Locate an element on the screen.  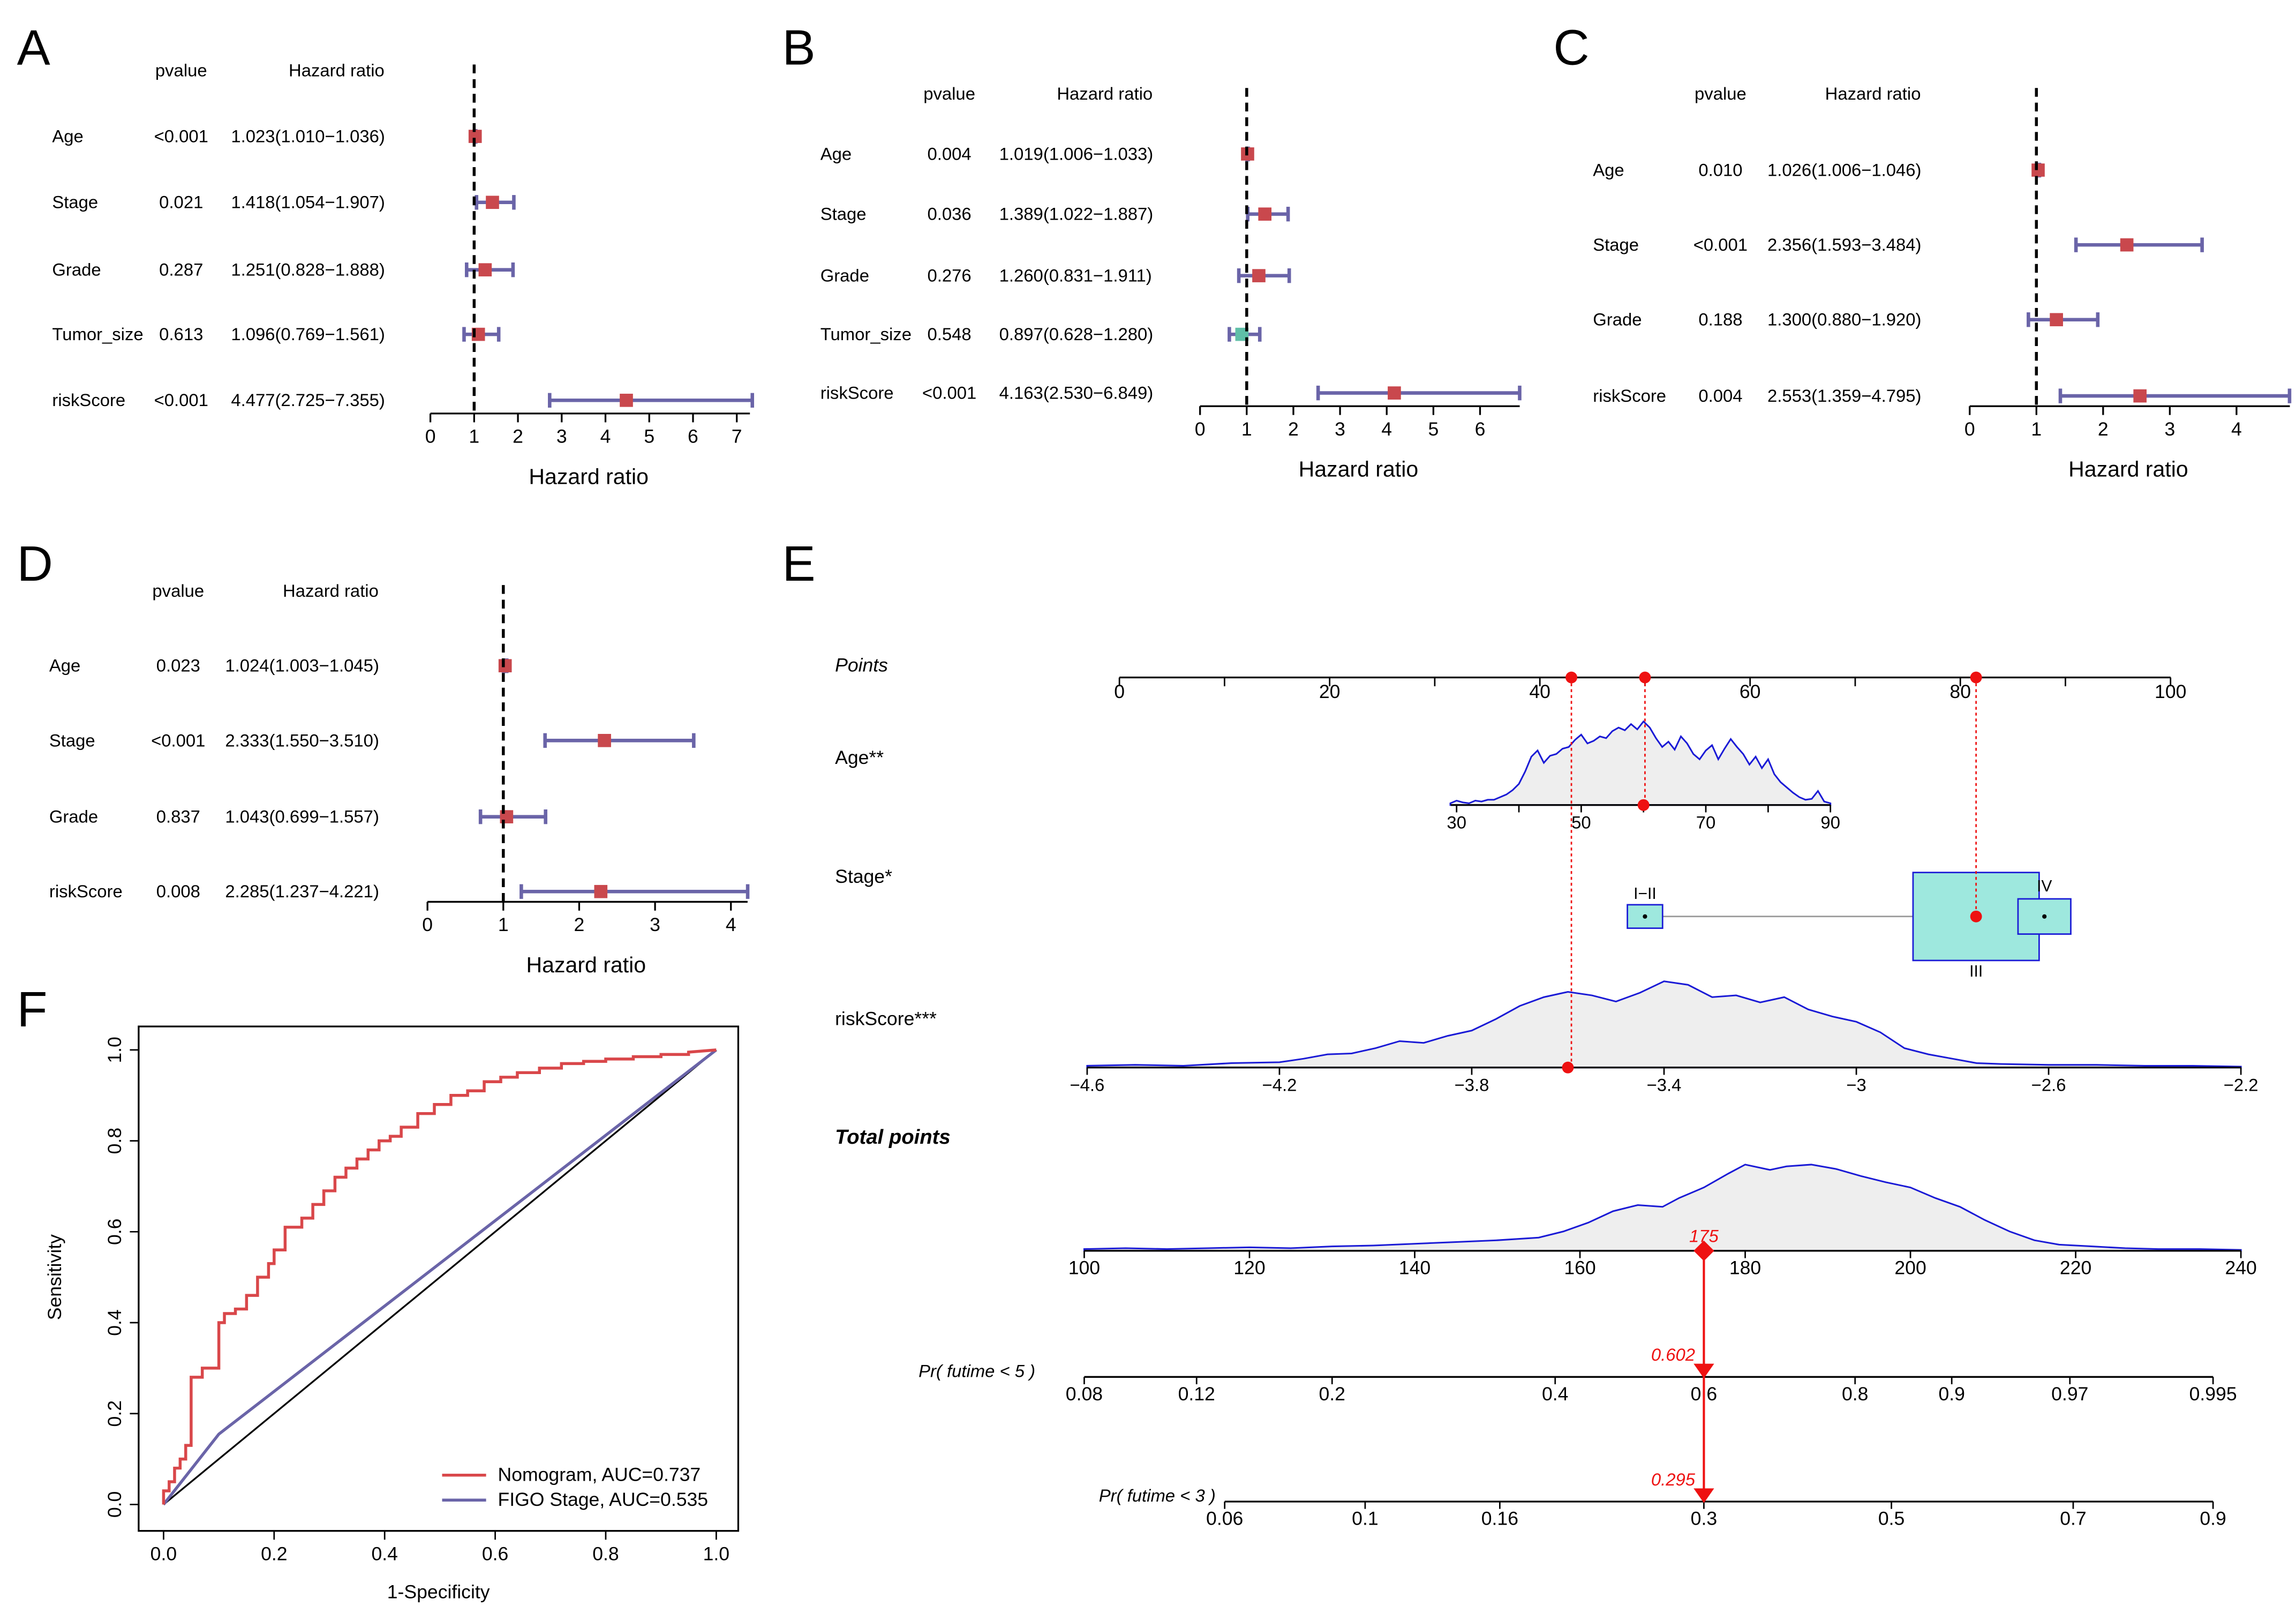
riskscore-tick-label: −3.8 is located at coordinates (1472, 1085).